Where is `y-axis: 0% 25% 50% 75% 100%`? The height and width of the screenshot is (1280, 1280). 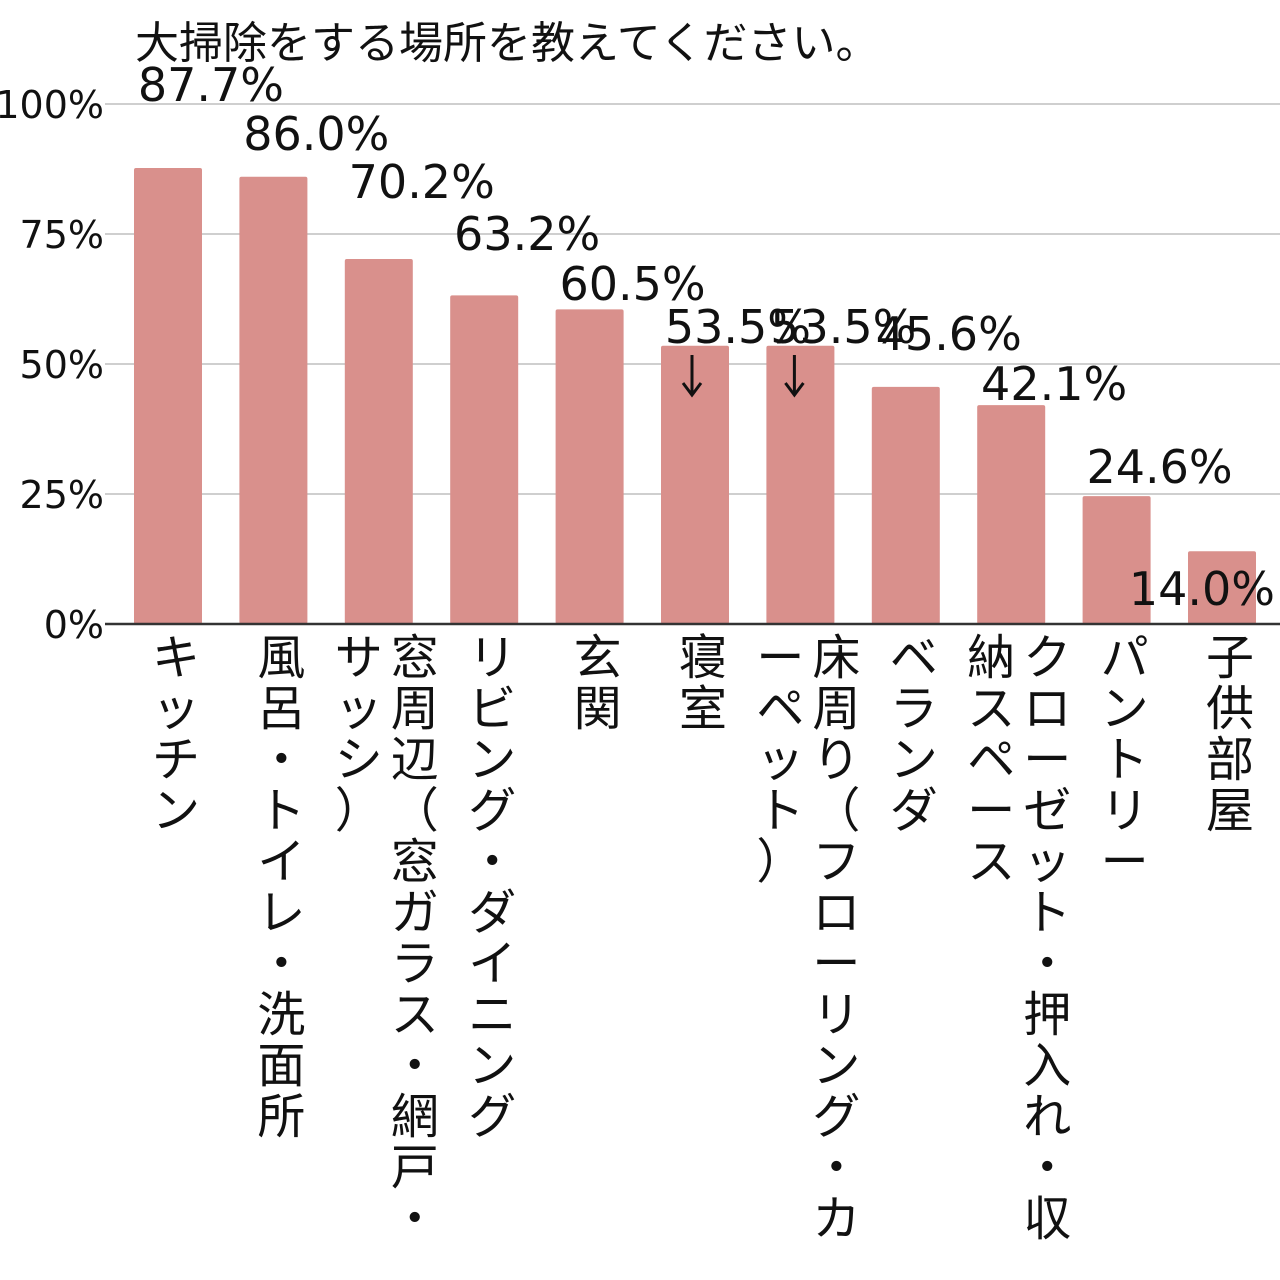
y-axis: 0% 25% 50% 75% 100% is located at coordinates (52, 365).